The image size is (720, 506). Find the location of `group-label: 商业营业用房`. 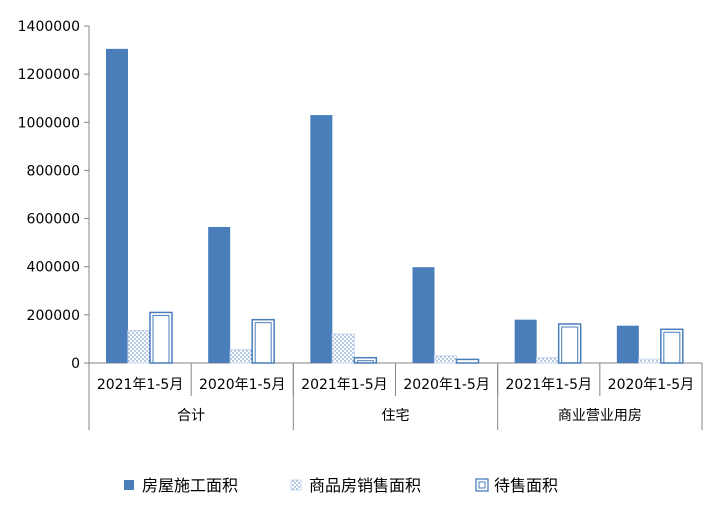

group-label: 商业营业用房 is located at coordinates (600, 416).